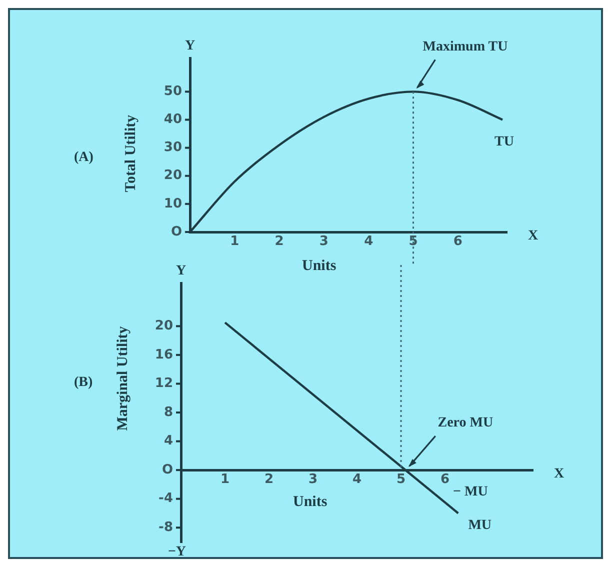  What do you see at coordinates (504, 142) in the screenshot?
I see `series-label: TU` at bounding box center [504, 142].